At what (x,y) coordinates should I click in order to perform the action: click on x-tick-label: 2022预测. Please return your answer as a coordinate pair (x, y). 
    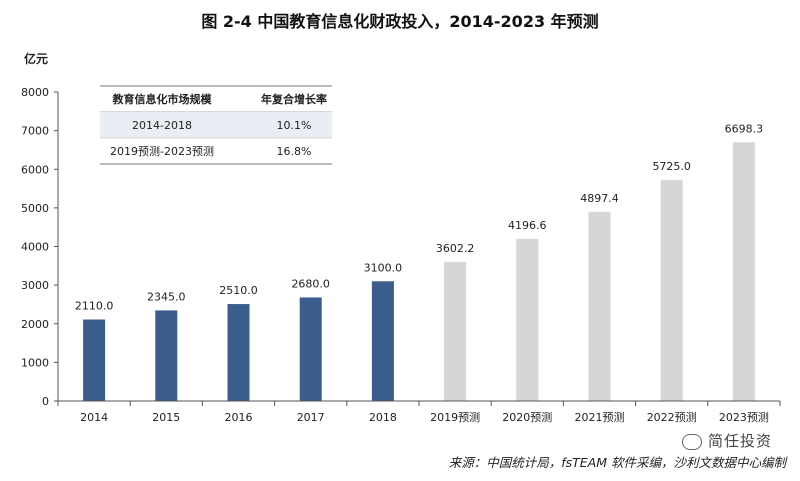
    Looking at the image, I should click on (672, 417).